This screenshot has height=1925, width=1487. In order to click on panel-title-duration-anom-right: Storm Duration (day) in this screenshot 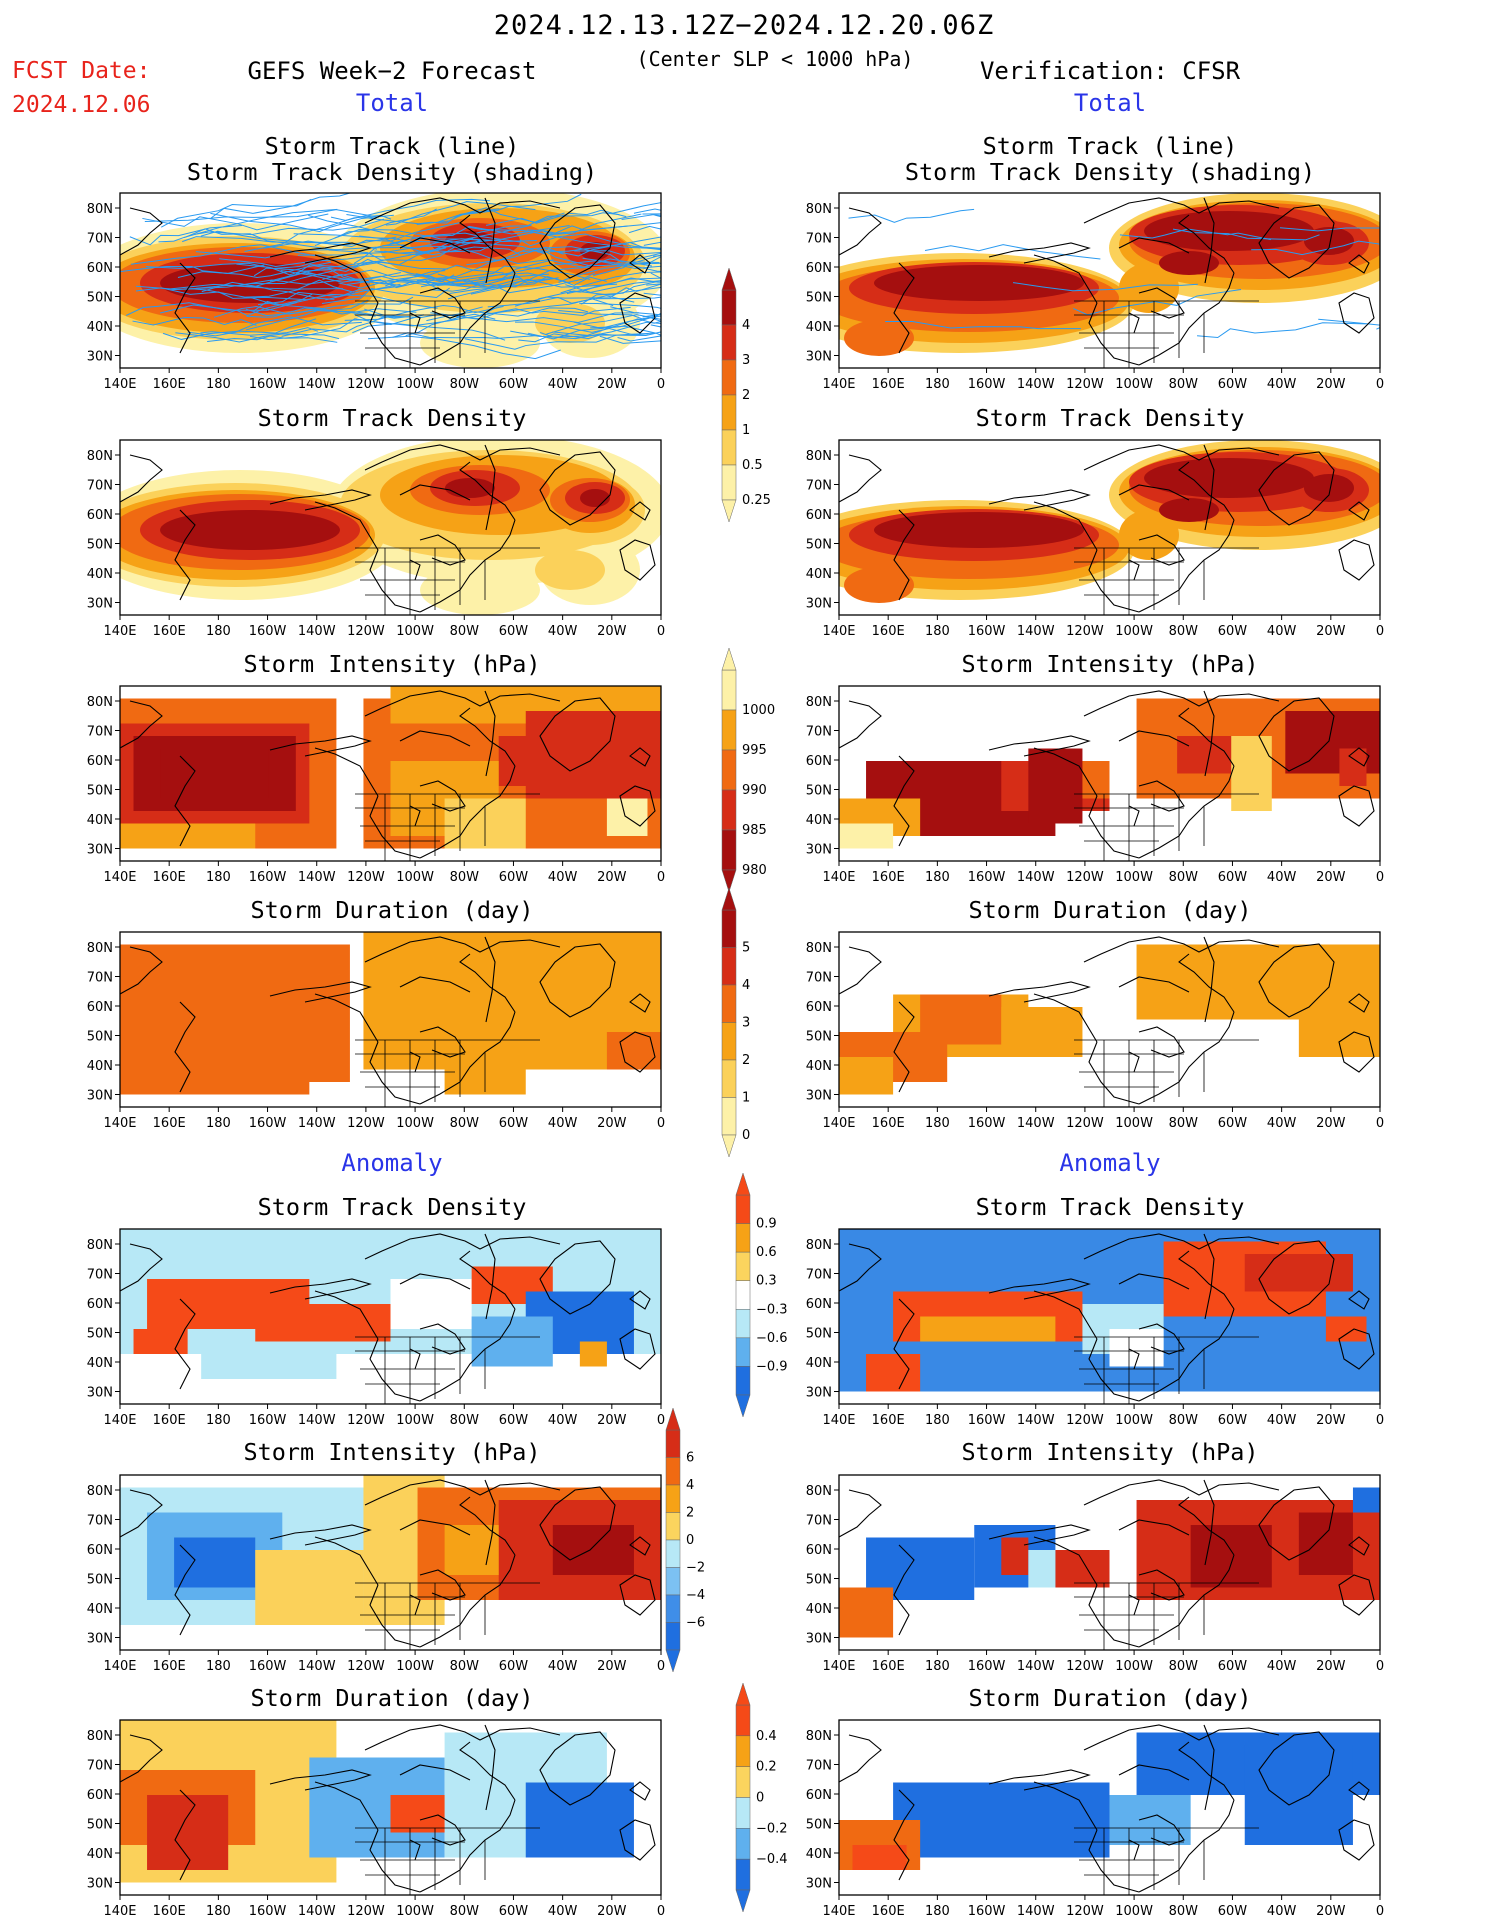, I will do `click(1110, 1698)`.